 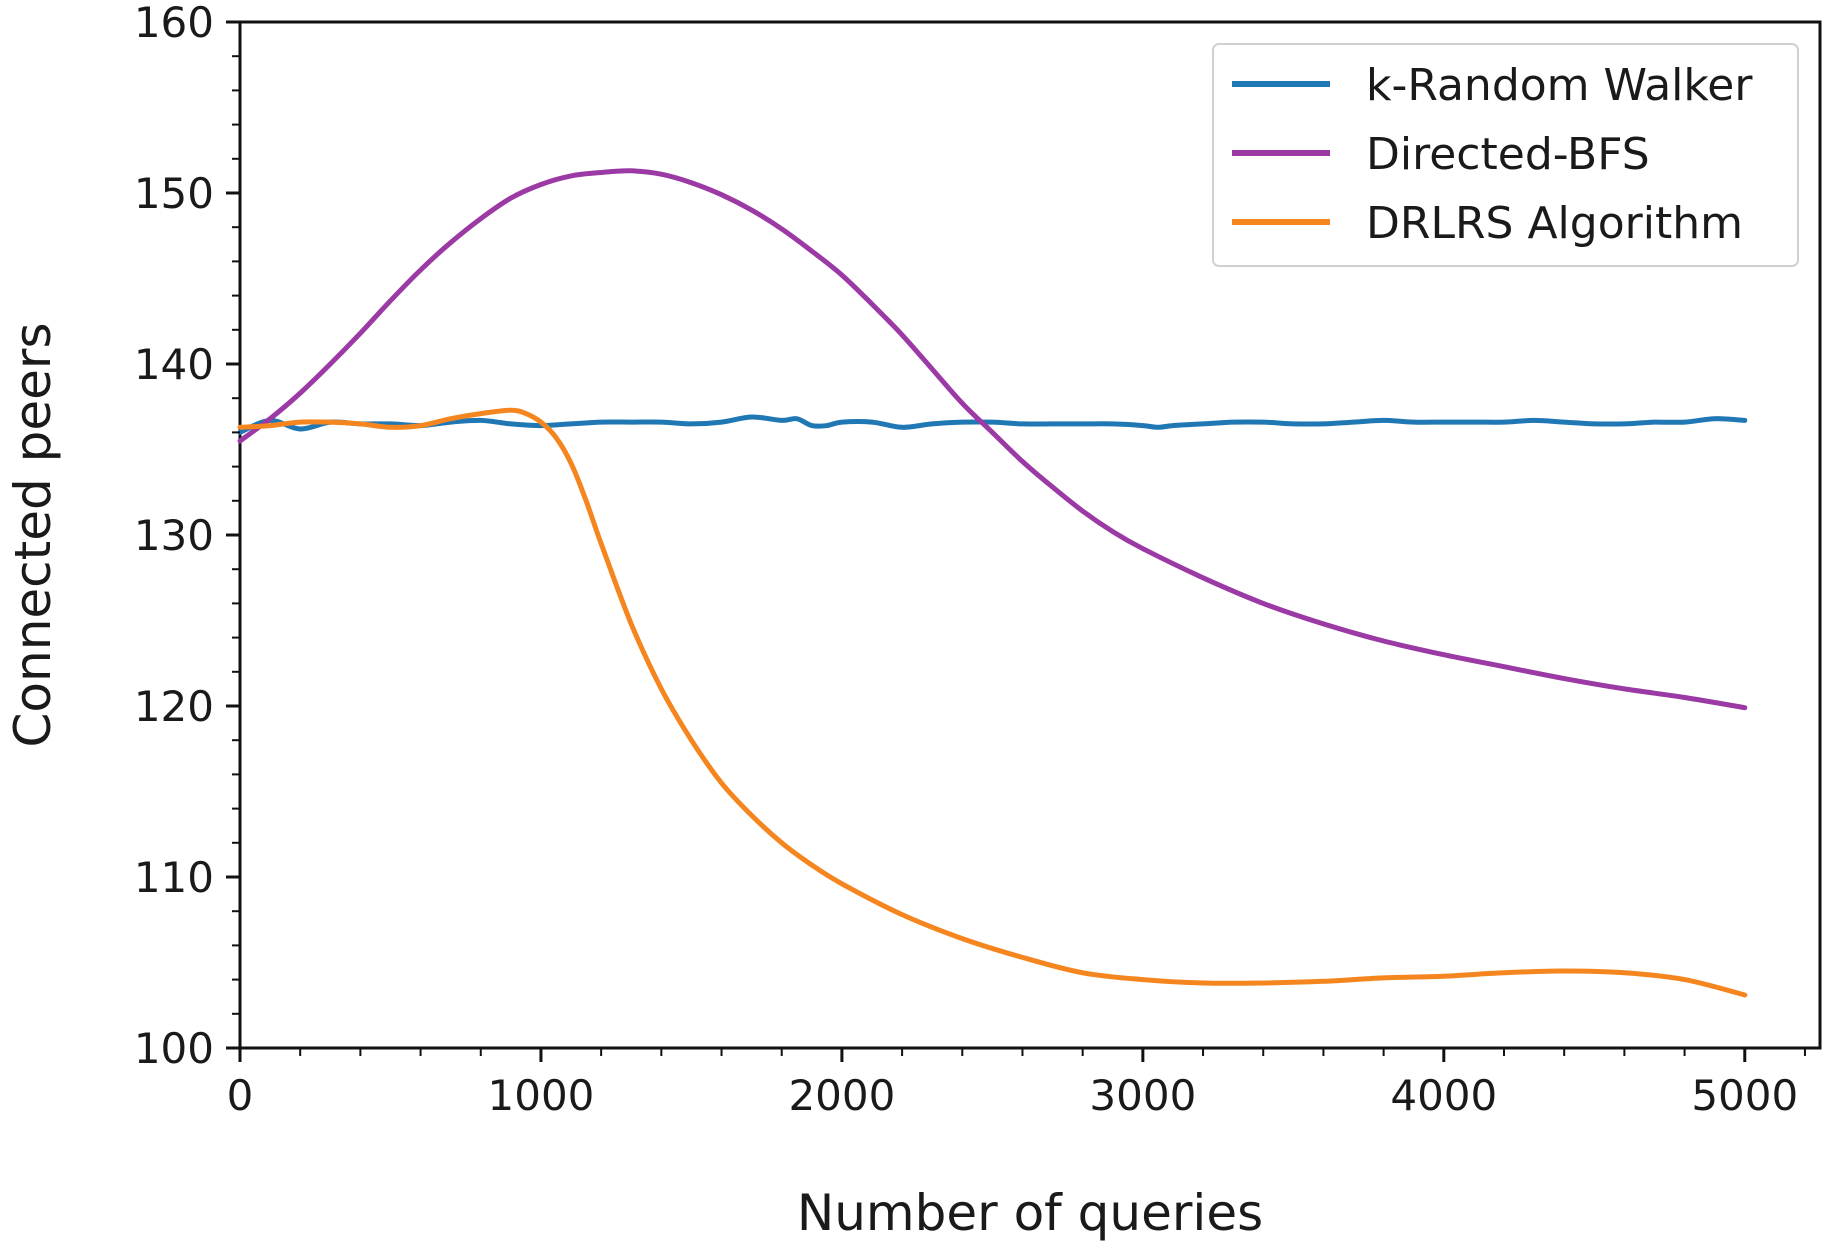 I want to click on y-tick-label: 160, so click(x=174, y=23).